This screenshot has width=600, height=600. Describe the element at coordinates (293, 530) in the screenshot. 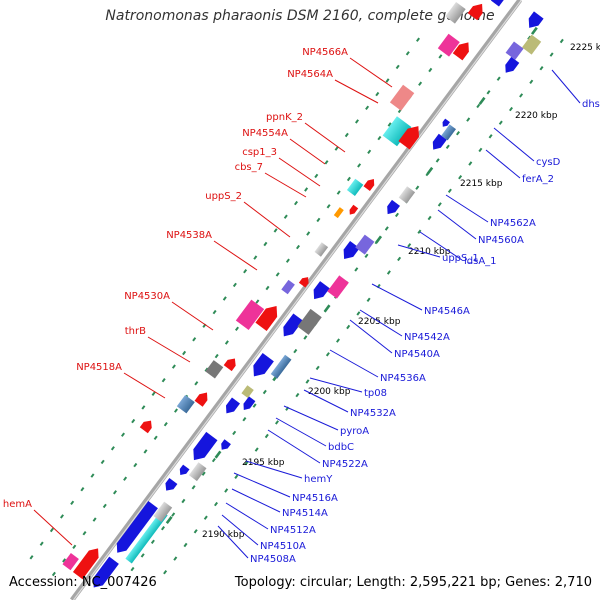

I see `lower-gene-label: NP4512A` at that location.